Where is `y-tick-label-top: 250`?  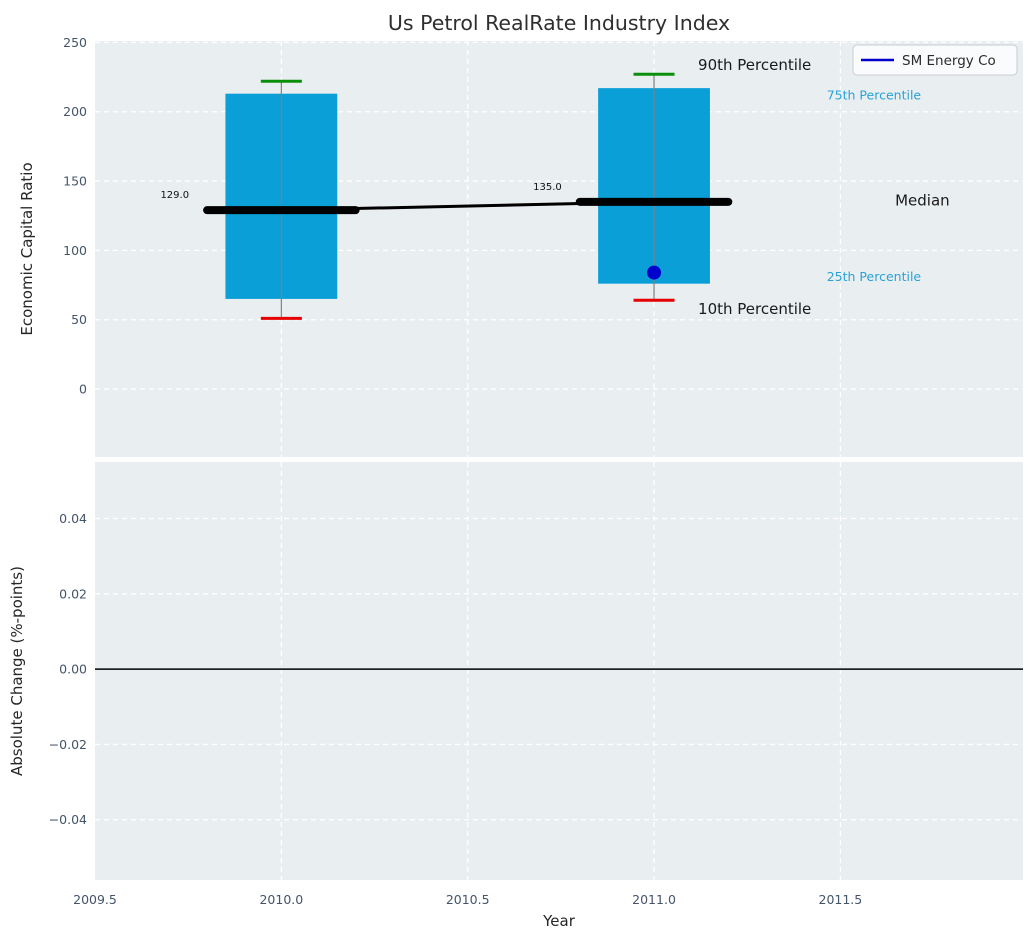 y-tick-label-top: 250 is located at coordinates (75, 42).